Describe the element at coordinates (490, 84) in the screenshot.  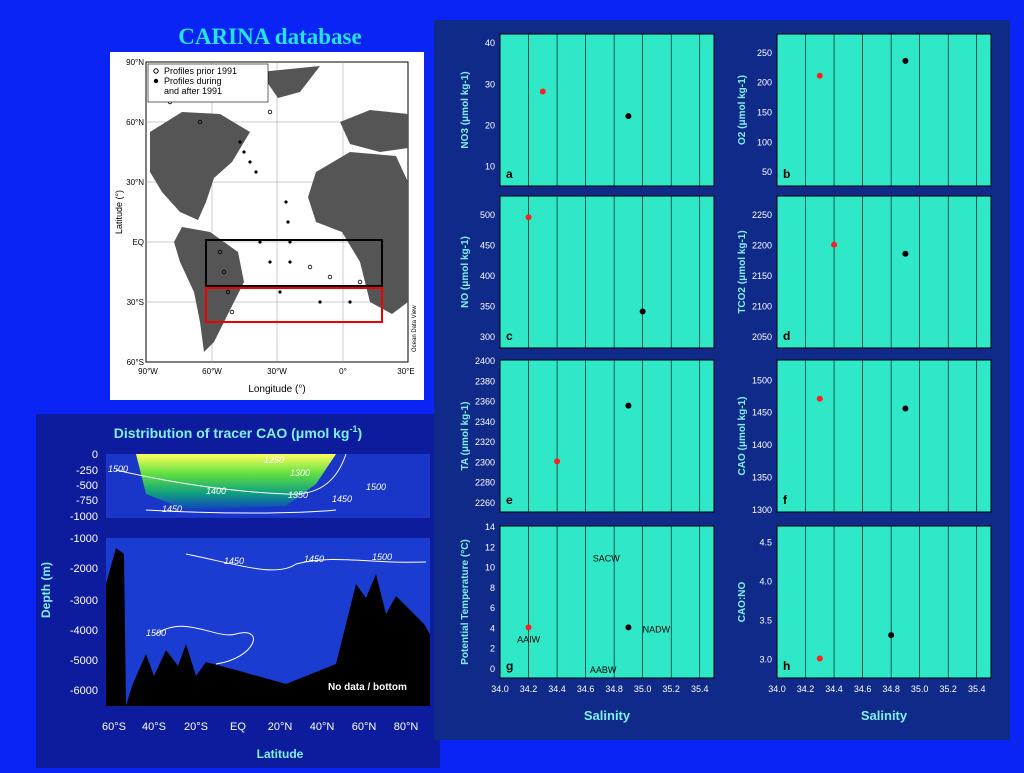
I see `y-tick-label: 30` at that location.